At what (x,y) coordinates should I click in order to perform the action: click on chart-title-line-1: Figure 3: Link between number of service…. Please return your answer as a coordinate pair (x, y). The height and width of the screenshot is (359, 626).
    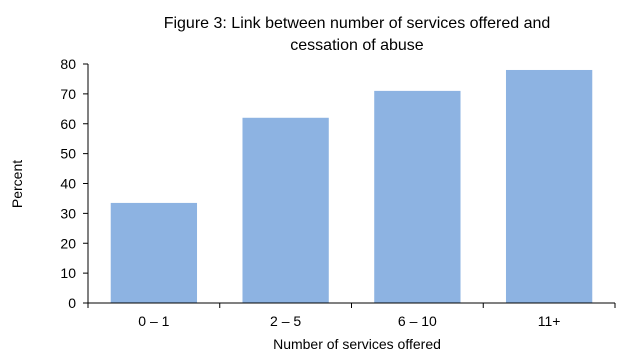
    Looking at the image, I should click on (357, 23).